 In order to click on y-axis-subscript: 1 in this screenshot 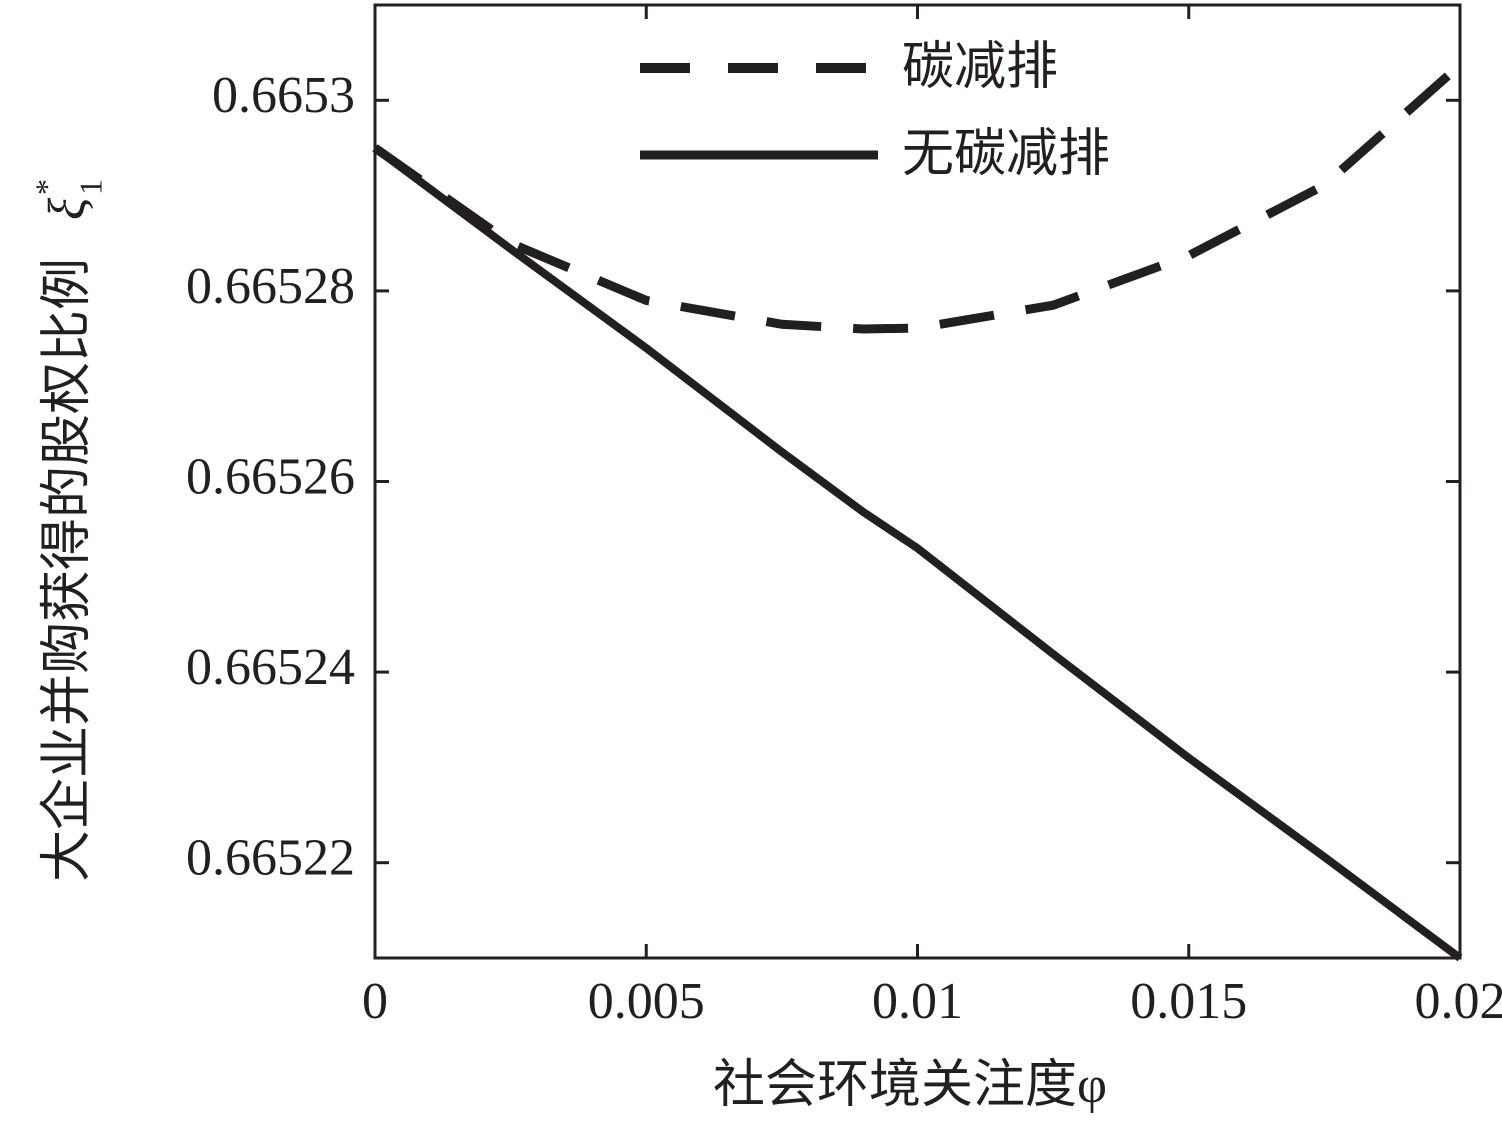, I will do `click(90, 187)`.